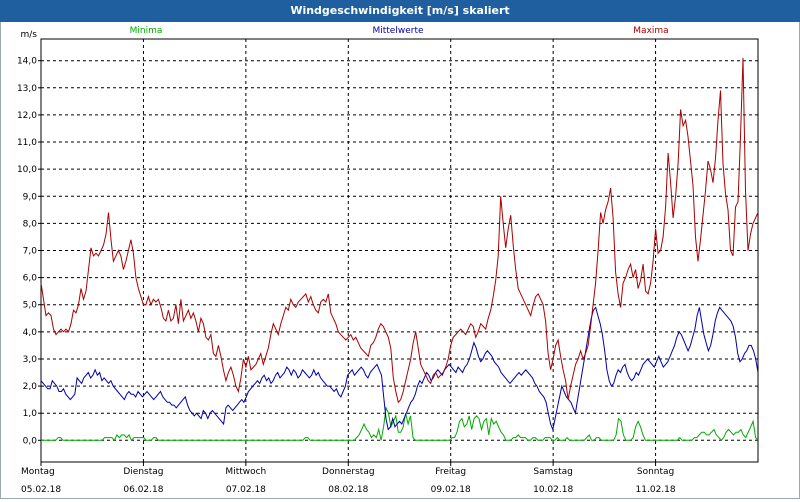 The width and height of the screenshot is (800, 502). Describe the element at coordinates (27, 116) in the screenshot. I see `y-tick-label: 12,0` at that location.